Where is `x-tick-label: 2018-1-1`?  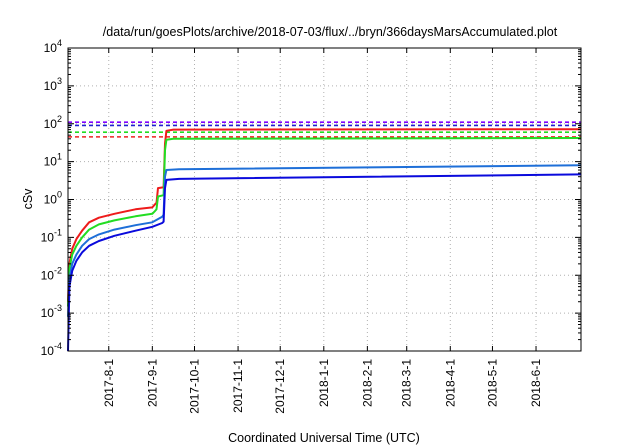 x-tick-label: 2018-1-1 is located at coordinates (324, 383).